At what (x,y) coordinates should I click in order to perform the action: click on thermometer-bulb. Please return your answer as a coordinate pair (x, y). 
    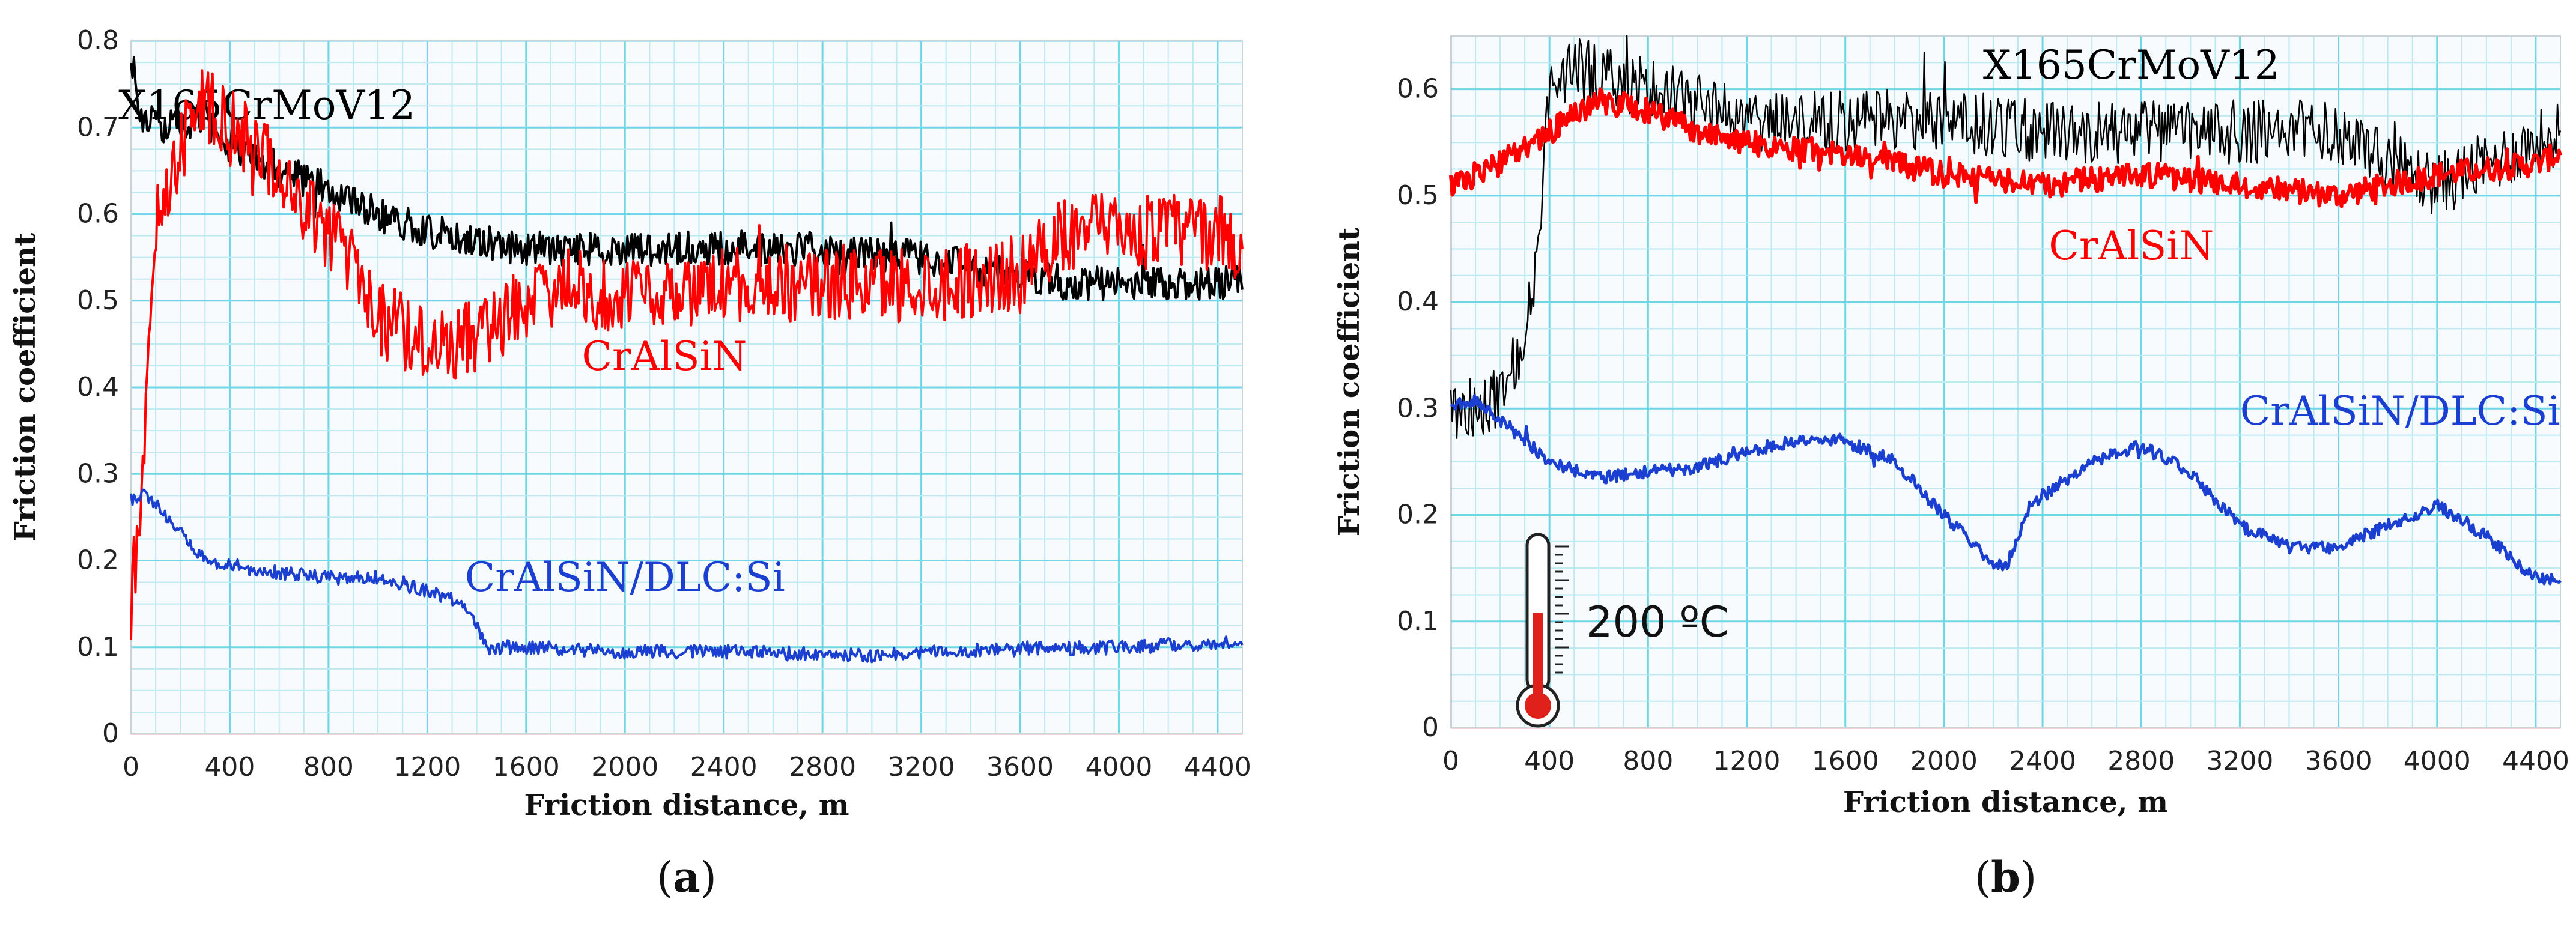
    Looking at the image, I should click on (1538, 705).